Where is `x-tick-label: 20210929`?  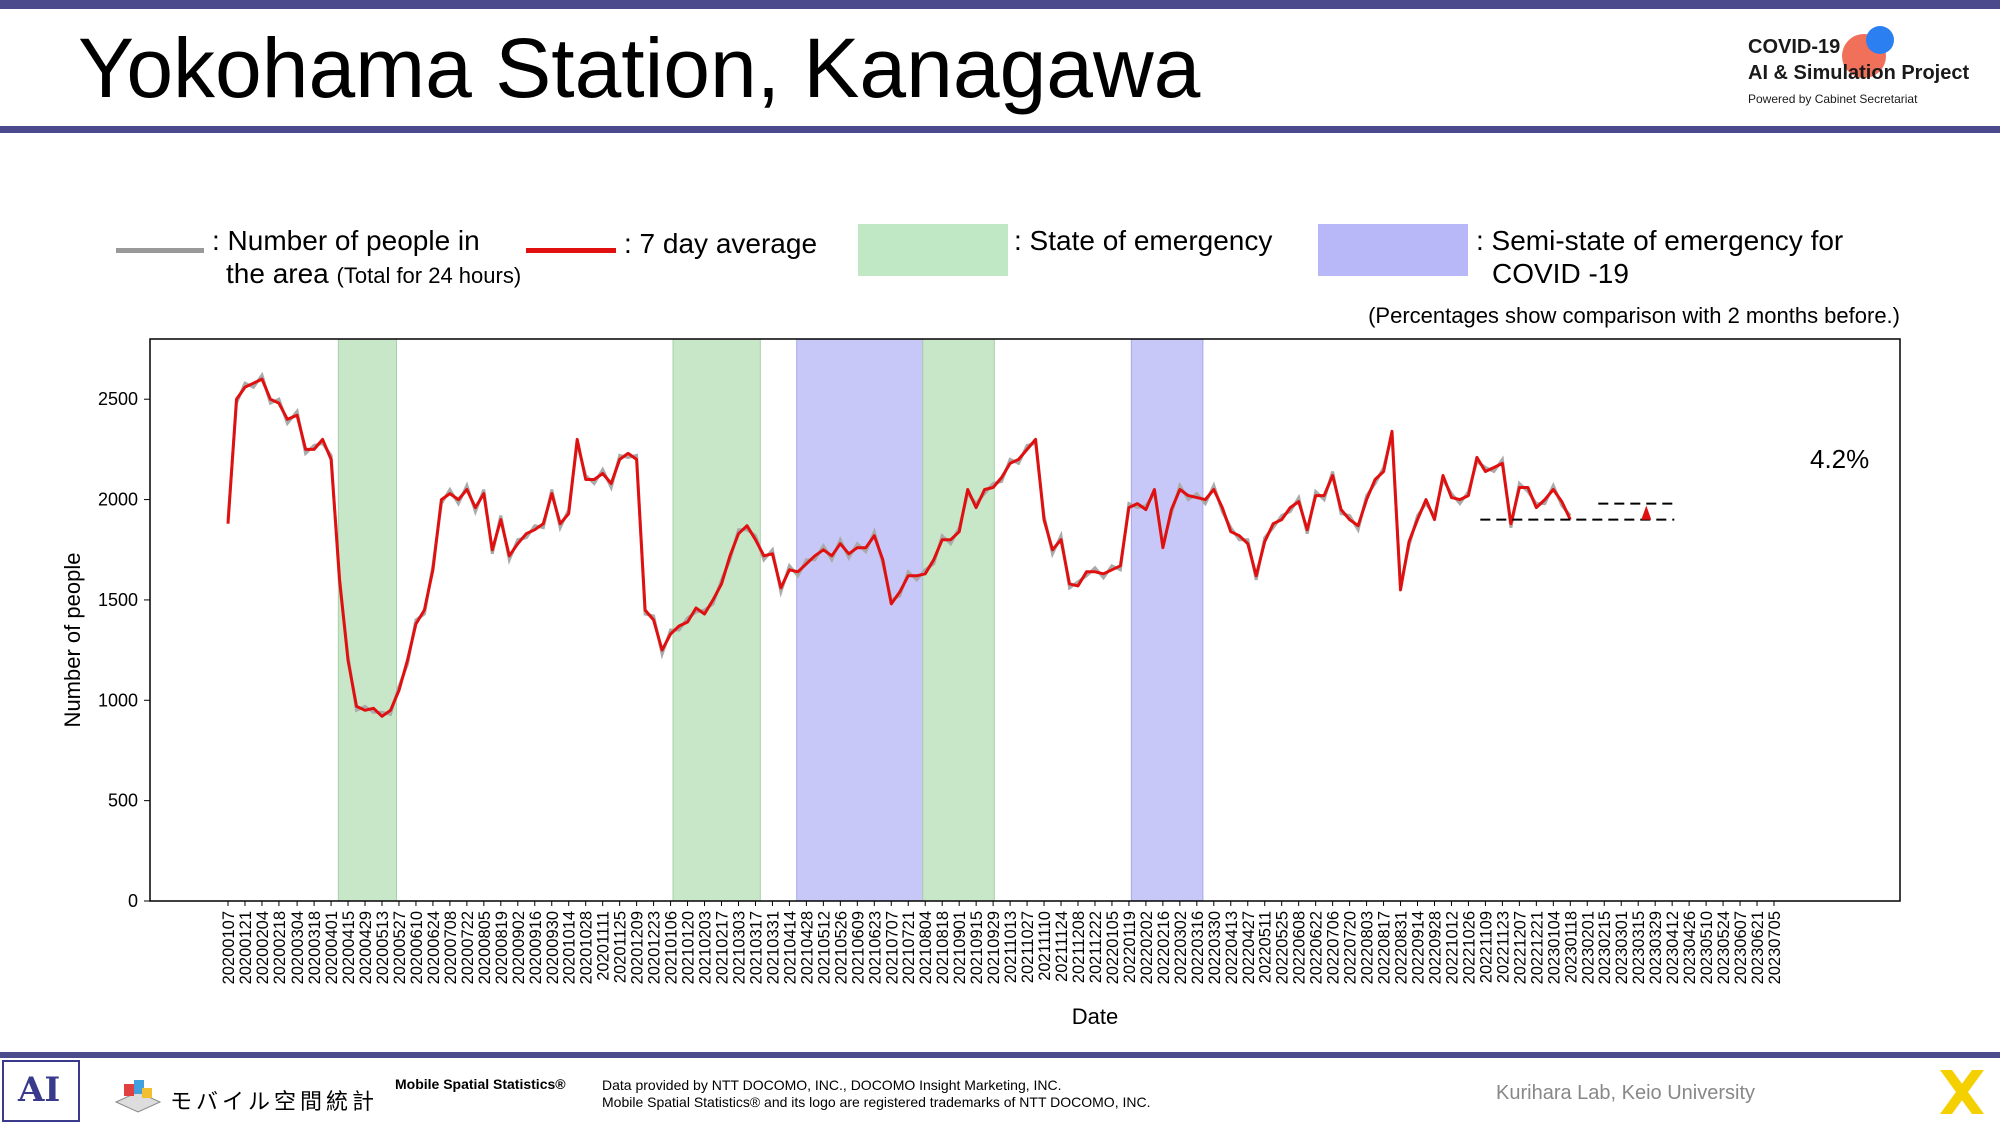
x-tick-label: 20210929 is located at coordinates (994, 947).